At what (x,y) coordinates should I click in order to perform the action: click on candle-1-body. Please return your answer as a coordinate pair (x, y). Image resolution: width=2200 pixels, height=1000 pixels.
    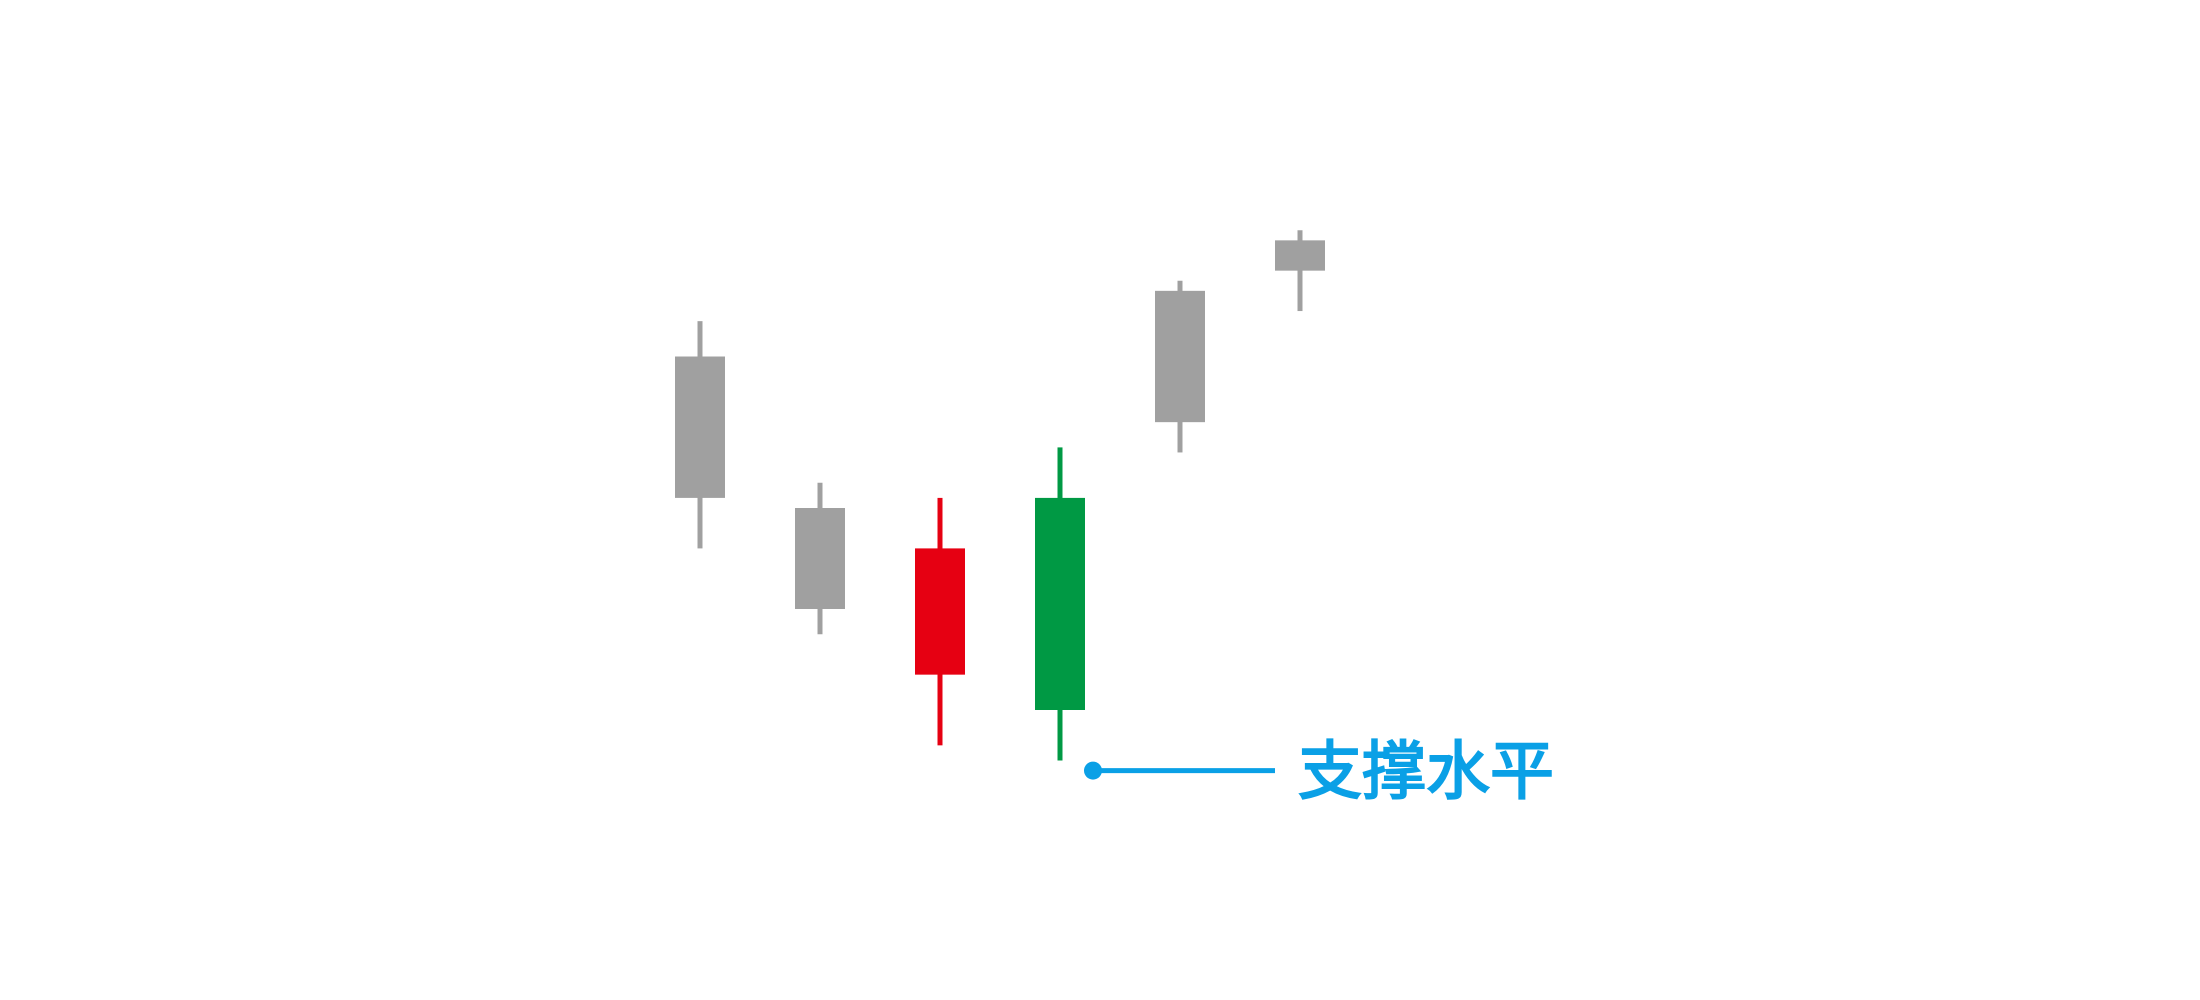
    Looking at the image, I should click on (700, 427).